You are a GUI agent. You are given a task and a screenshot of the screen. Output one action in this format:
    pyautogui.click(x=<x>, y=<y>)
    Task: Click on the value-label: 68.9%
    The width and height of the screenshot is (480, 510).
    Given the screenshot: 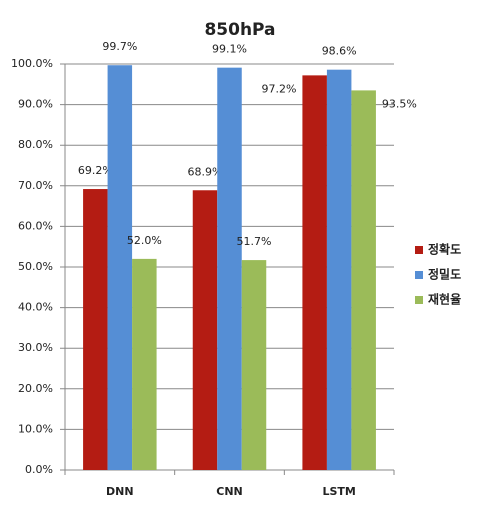 What is the action you would take?
    pyautogui.click(x=205, y=171)
    